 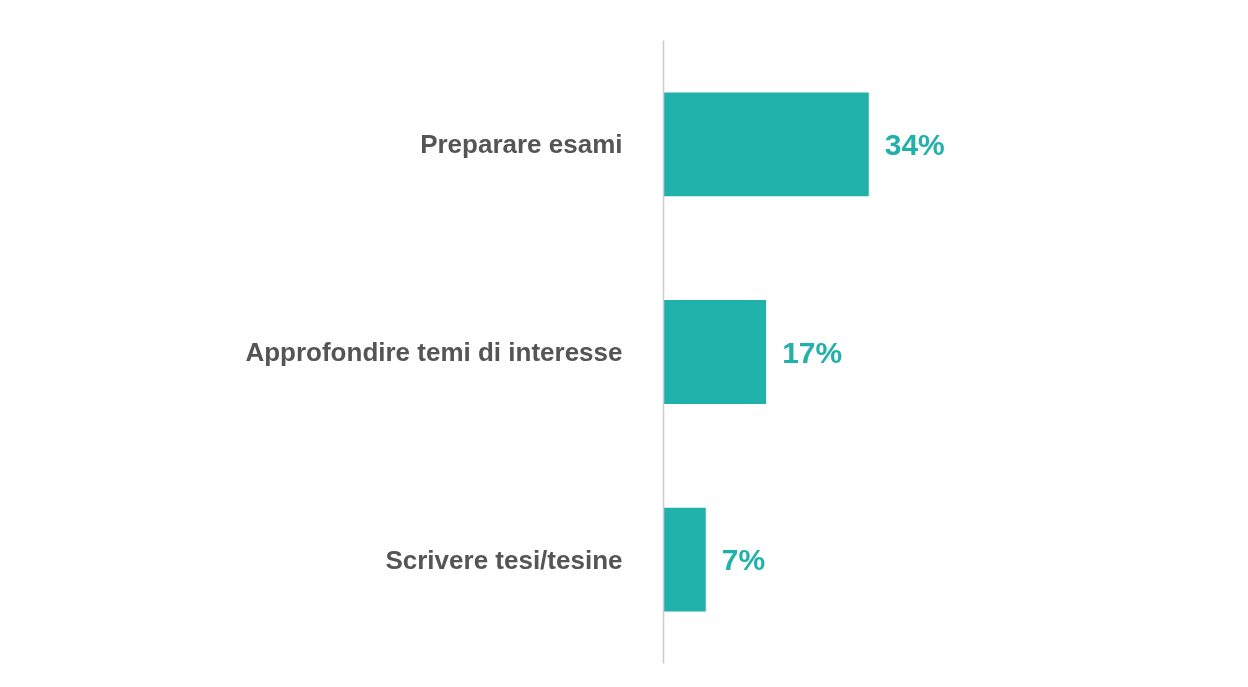 I want to click on y-tick-label: Scrivere tesi/tesine, so click(x=504, y=559).